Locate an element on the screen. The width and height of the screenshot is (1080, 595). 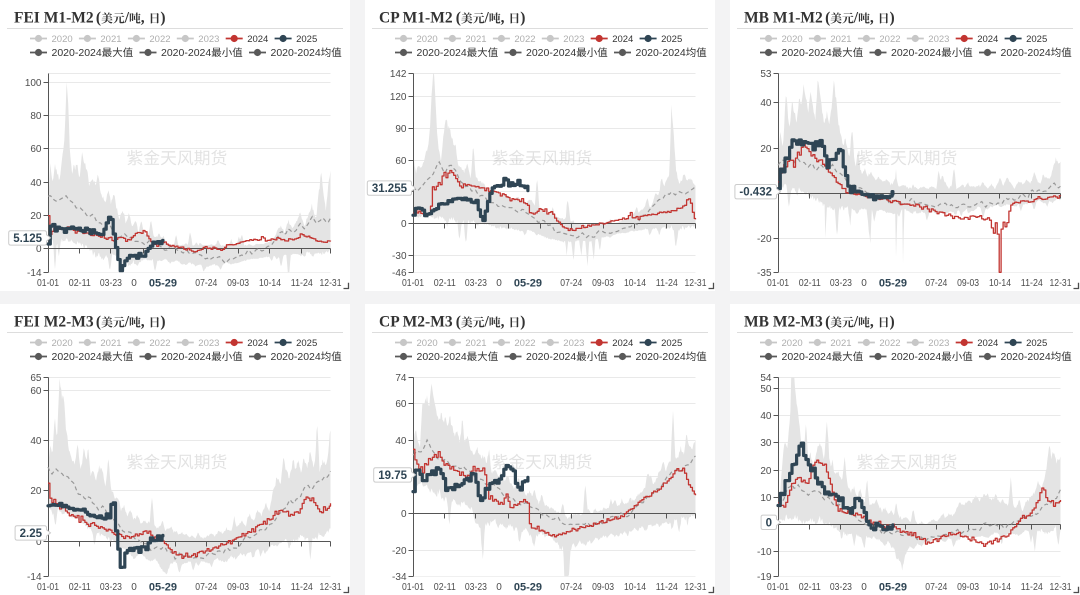
svg-text: FEI M2-M3 is located at coordinates (54, 322).